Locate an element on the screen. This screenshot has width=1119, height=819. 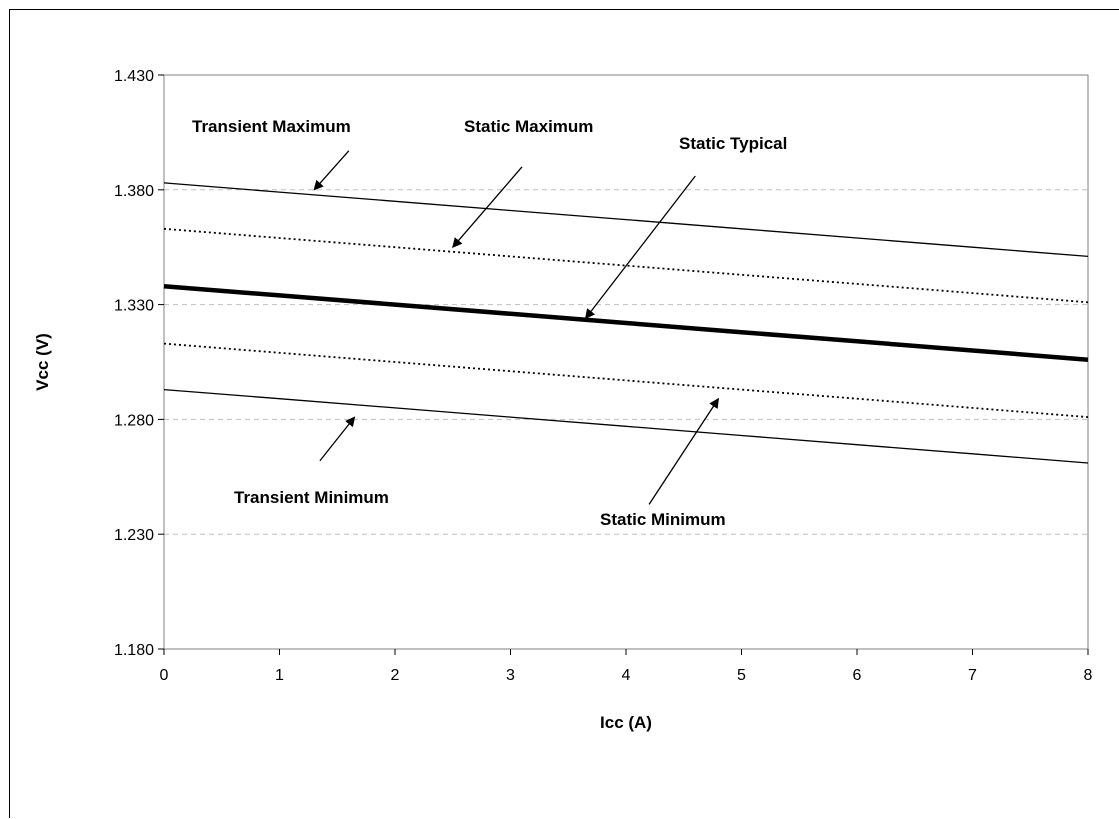
x-tick-label: 1 is located at coordinates (279, 675).